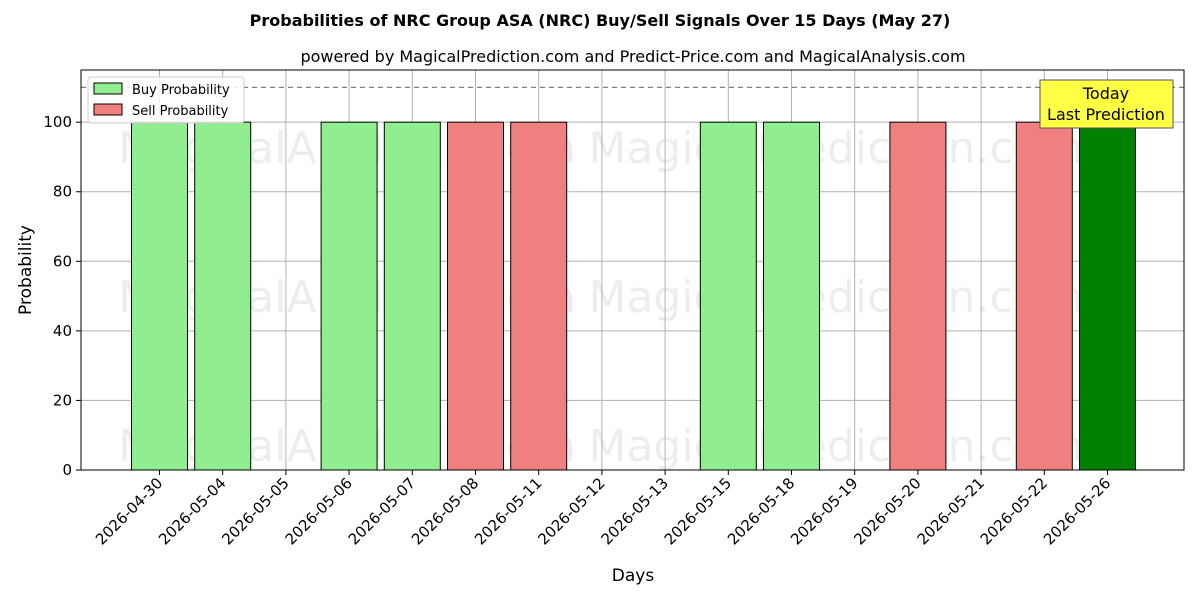 This screenshot has height=600, width=1200. What do you see at coordinates (761, 511) in the screenshot?
I see `x-tick-label: 2026-05-18` at bounding box center [761, 511].